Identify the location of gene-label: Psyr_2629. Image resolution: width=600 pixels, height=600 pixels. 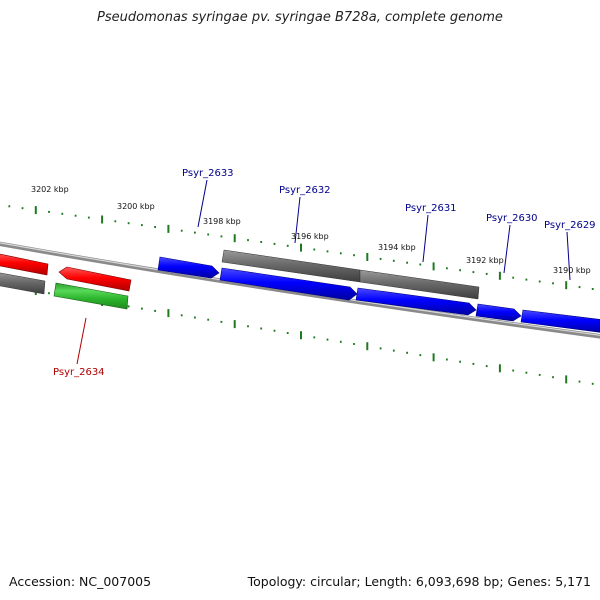
(570, 225).